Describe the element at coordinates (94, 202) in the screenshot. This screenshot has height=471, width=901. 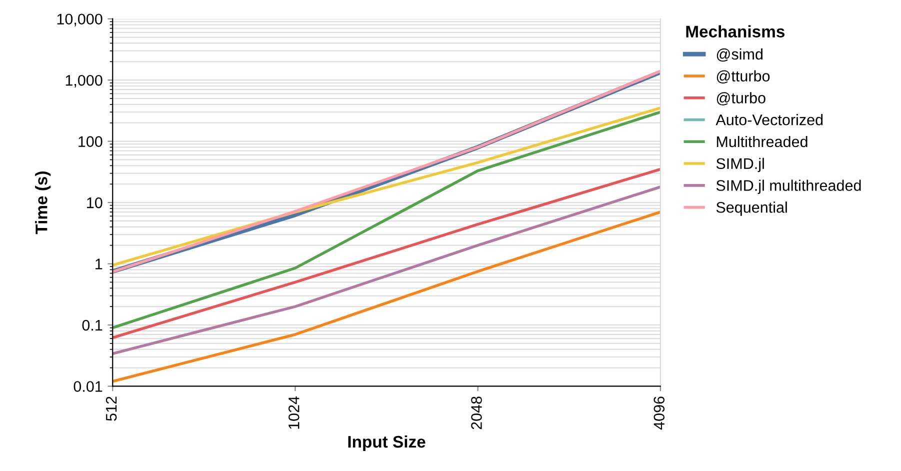
I see `y-tick-label: 10` at that location.